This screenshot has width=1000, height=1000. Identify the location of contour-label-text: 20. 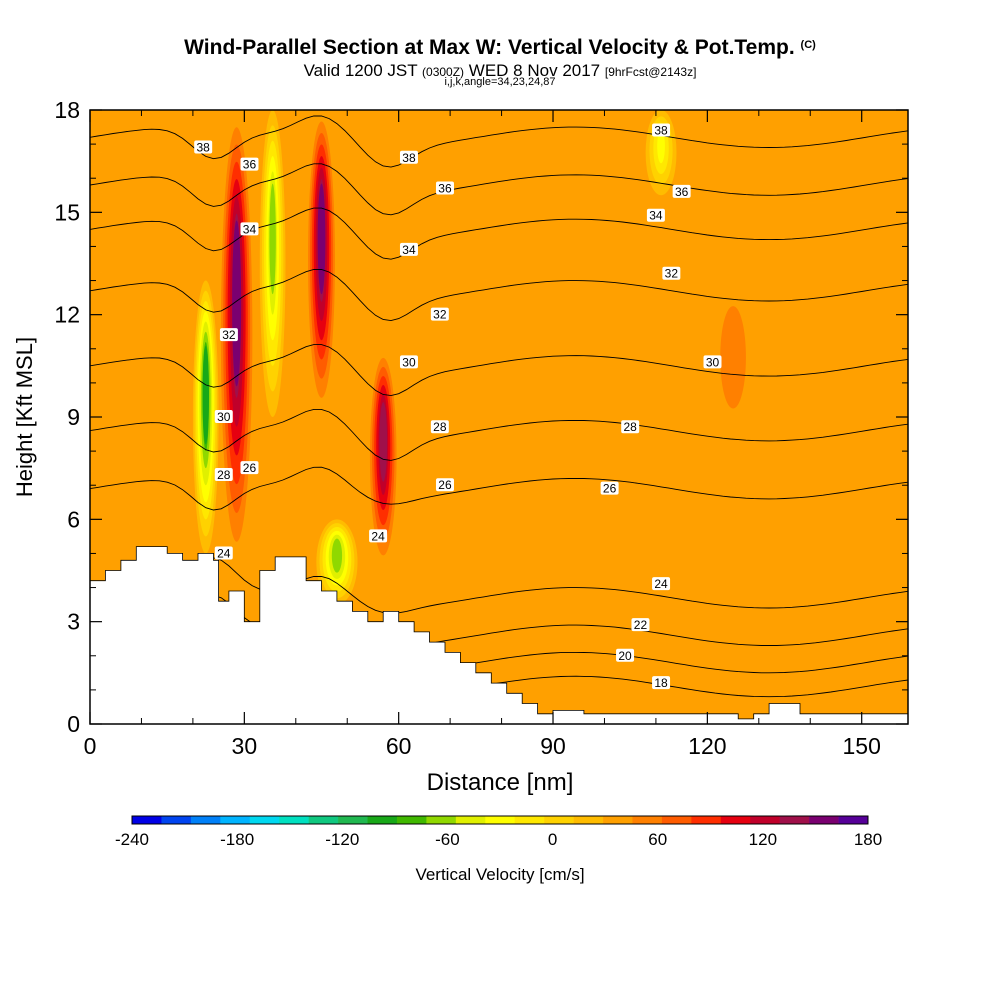
(625, 656).